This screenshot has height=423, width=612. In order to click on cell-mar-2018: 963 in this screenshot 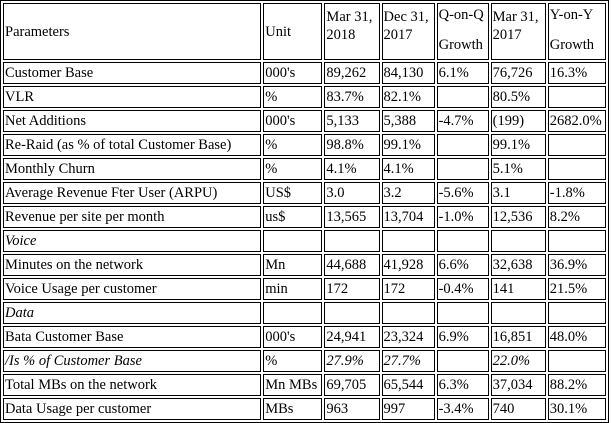, I will do `click(352, 409)`.